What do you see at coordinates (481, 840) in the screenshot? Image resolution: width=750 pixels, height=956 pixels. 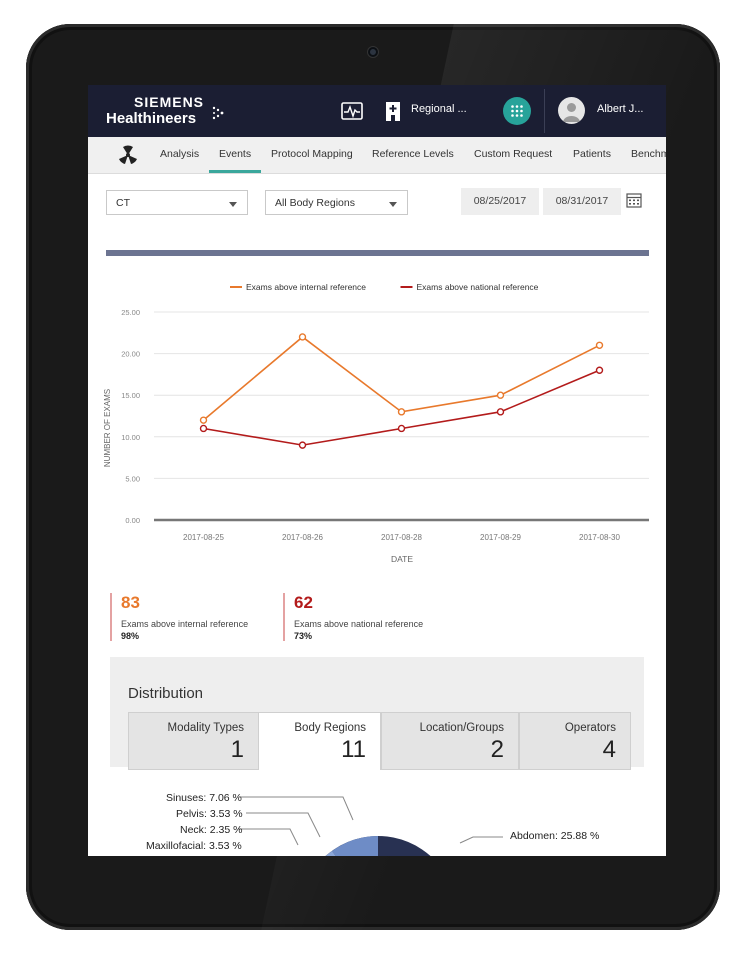 I see `leader-line-abdomen` at bounding box center [481, 840].